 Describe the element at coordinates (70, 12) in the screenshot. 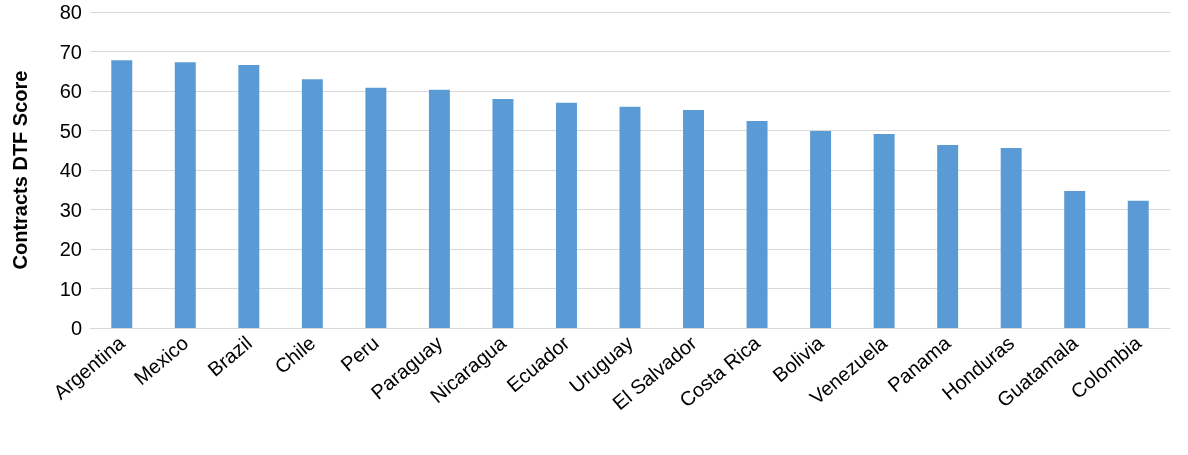

I see `y-tick-label: 80` at that location.